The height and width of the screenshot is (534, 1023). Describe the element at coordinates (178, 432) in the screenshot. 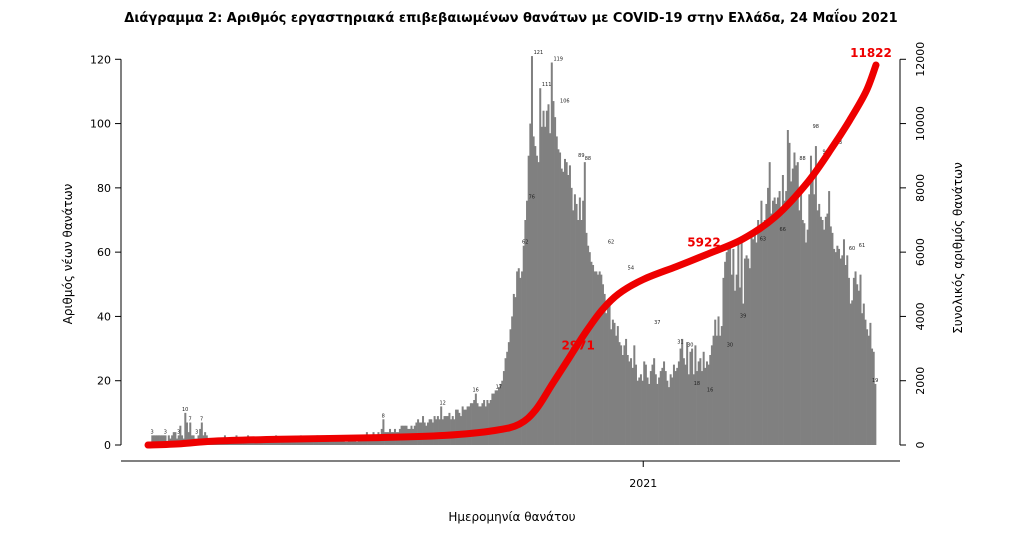

I see `bar-data-label: 3` at that location.